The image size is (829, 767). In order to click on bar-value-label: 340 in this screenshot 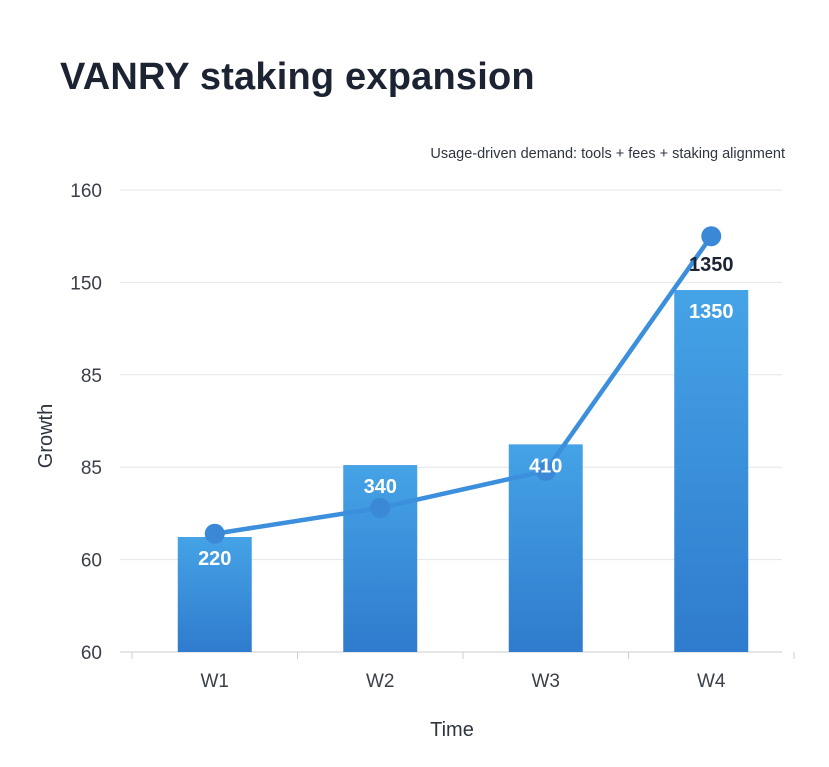, I will do `click(380, 487)`.